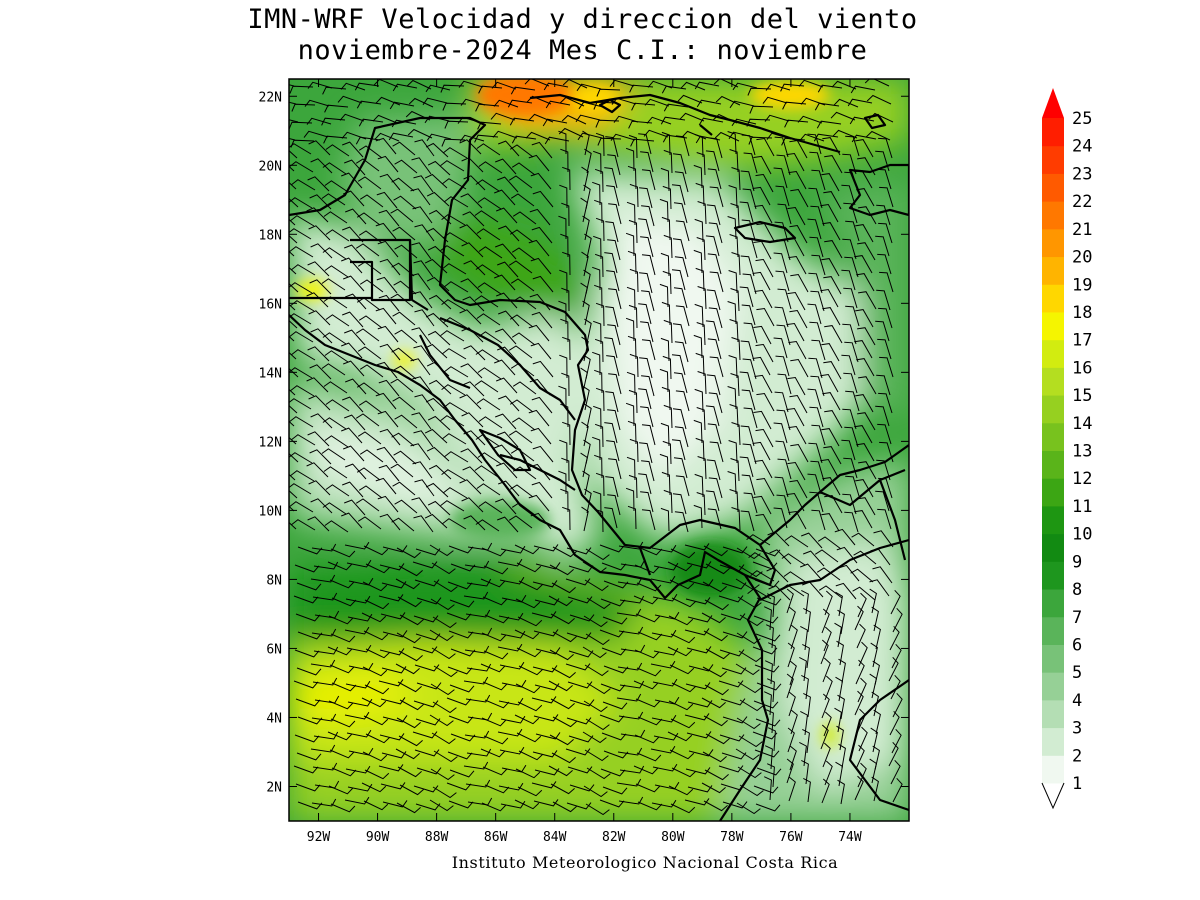 The image size is (1200, 900). I want to click on lon-tick-label: 84W, so click(555, 837).